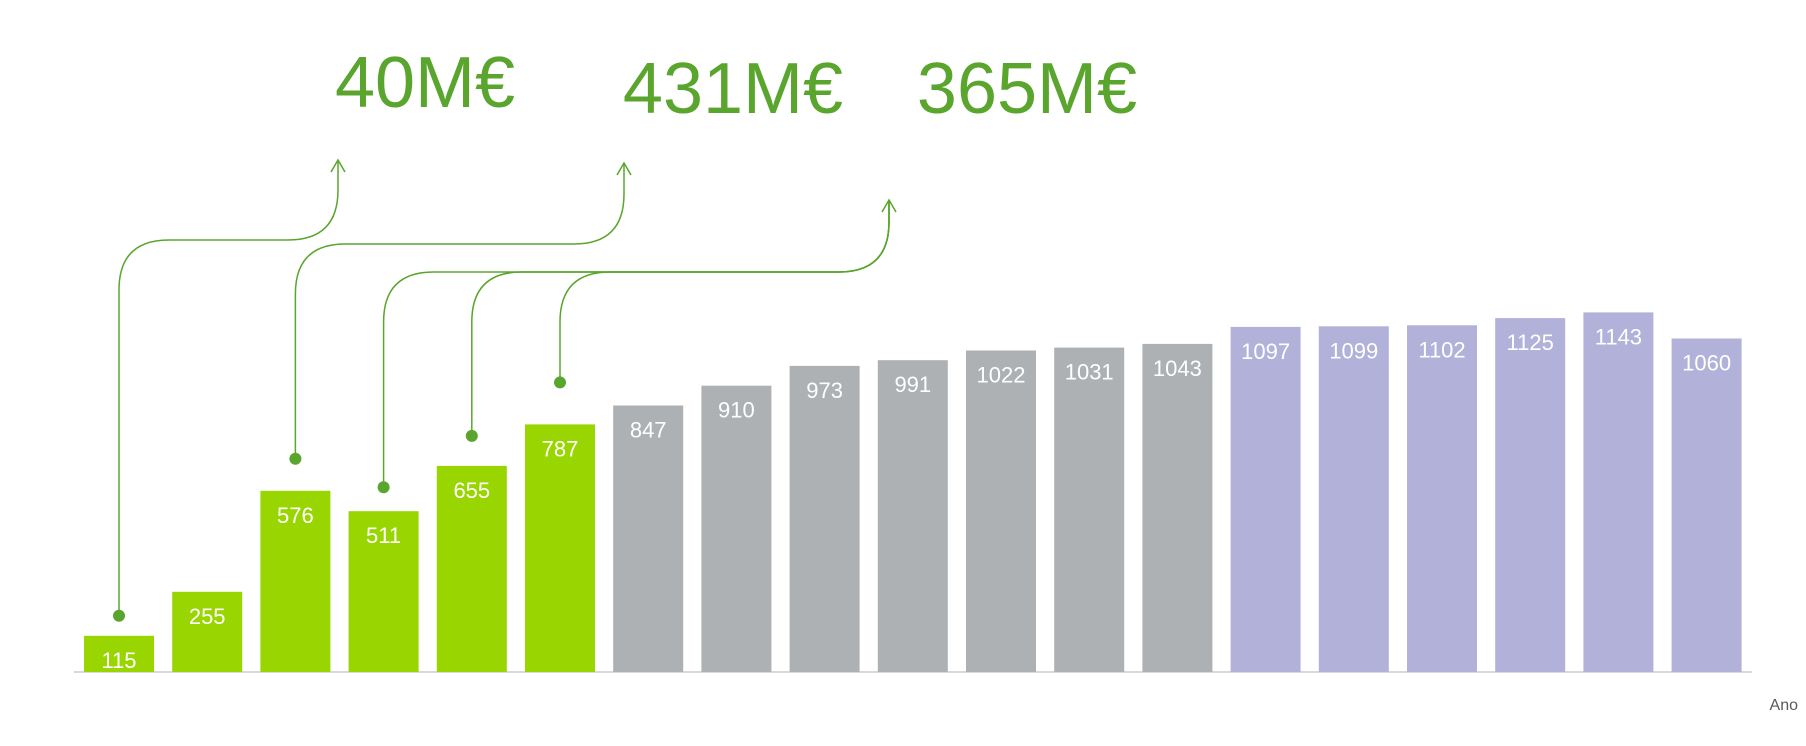 This screenshot has height=746, width=1806. Describe the element at coordinates (1177, 368) in the screenshot. I see `bar-value-label: 1043` at that location.